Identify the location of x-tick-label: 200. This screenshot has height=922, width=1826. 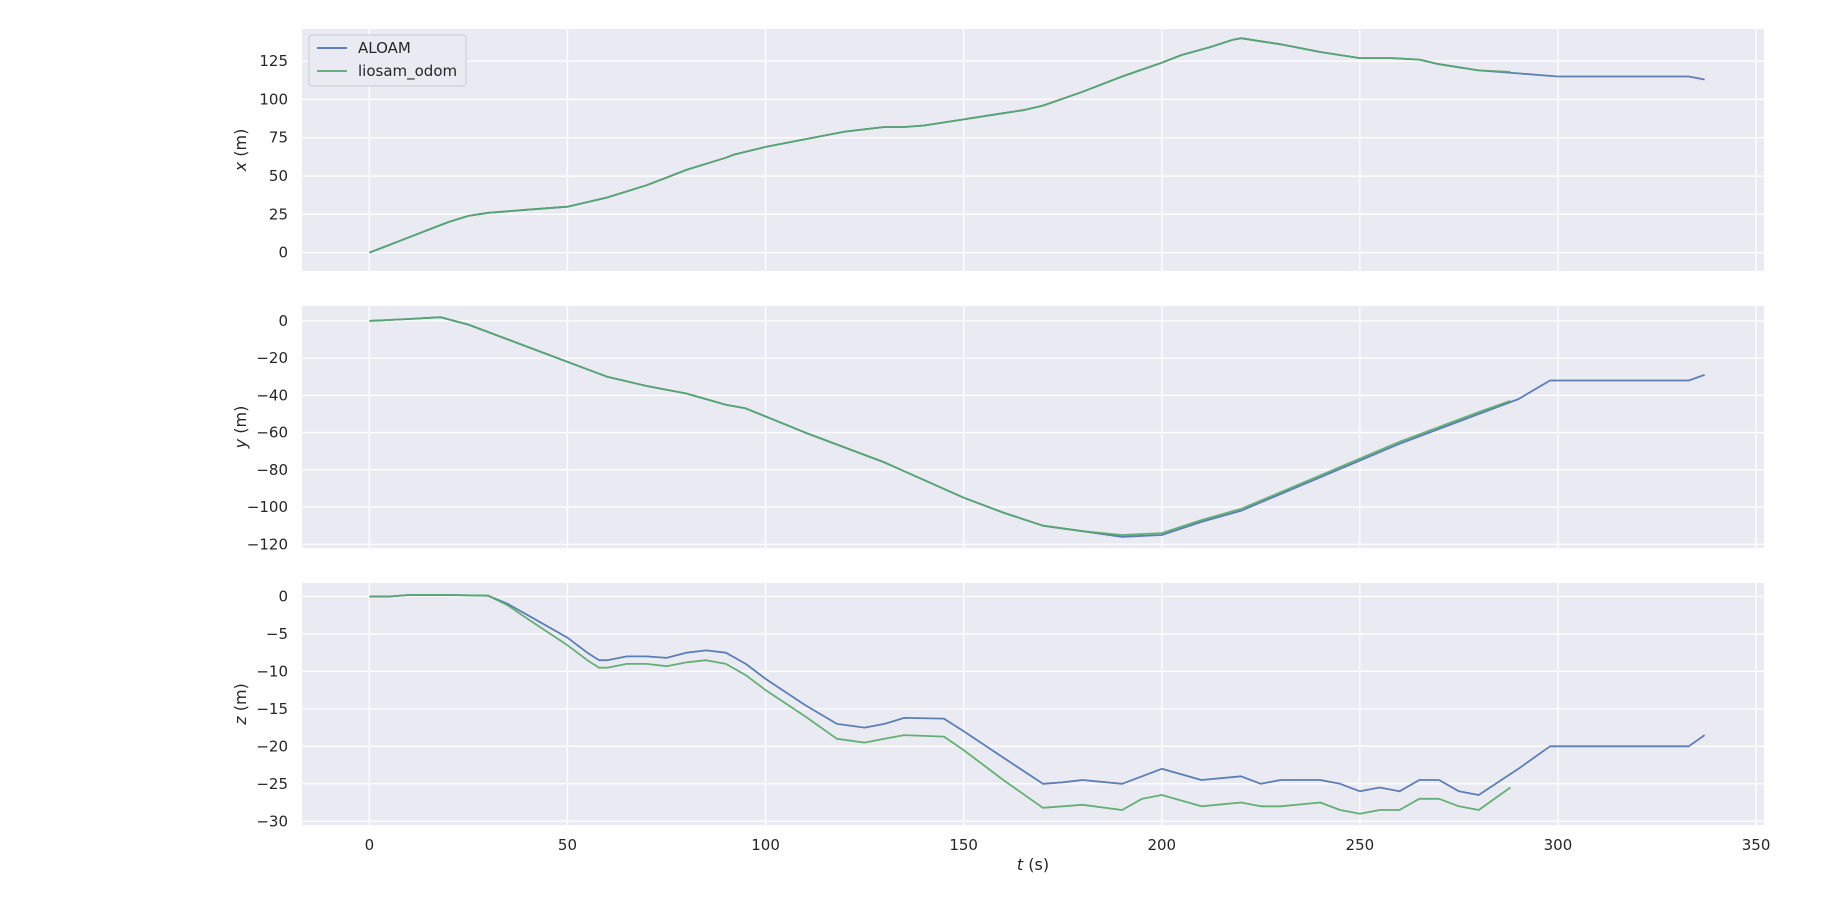
(1161, 845).